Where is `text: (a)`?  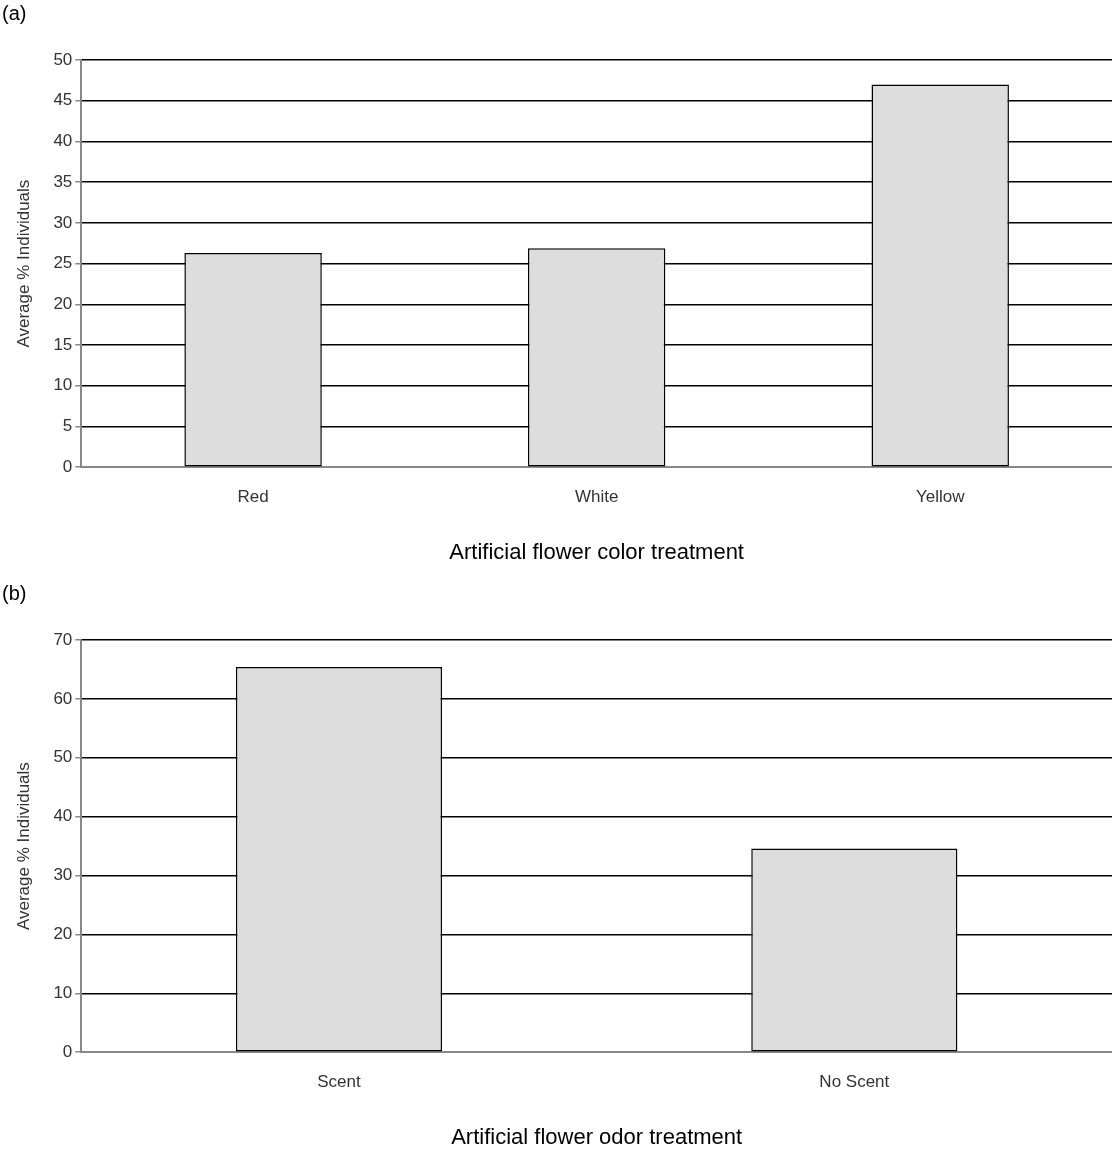 text: (a) is located at coordinates (14, 12).